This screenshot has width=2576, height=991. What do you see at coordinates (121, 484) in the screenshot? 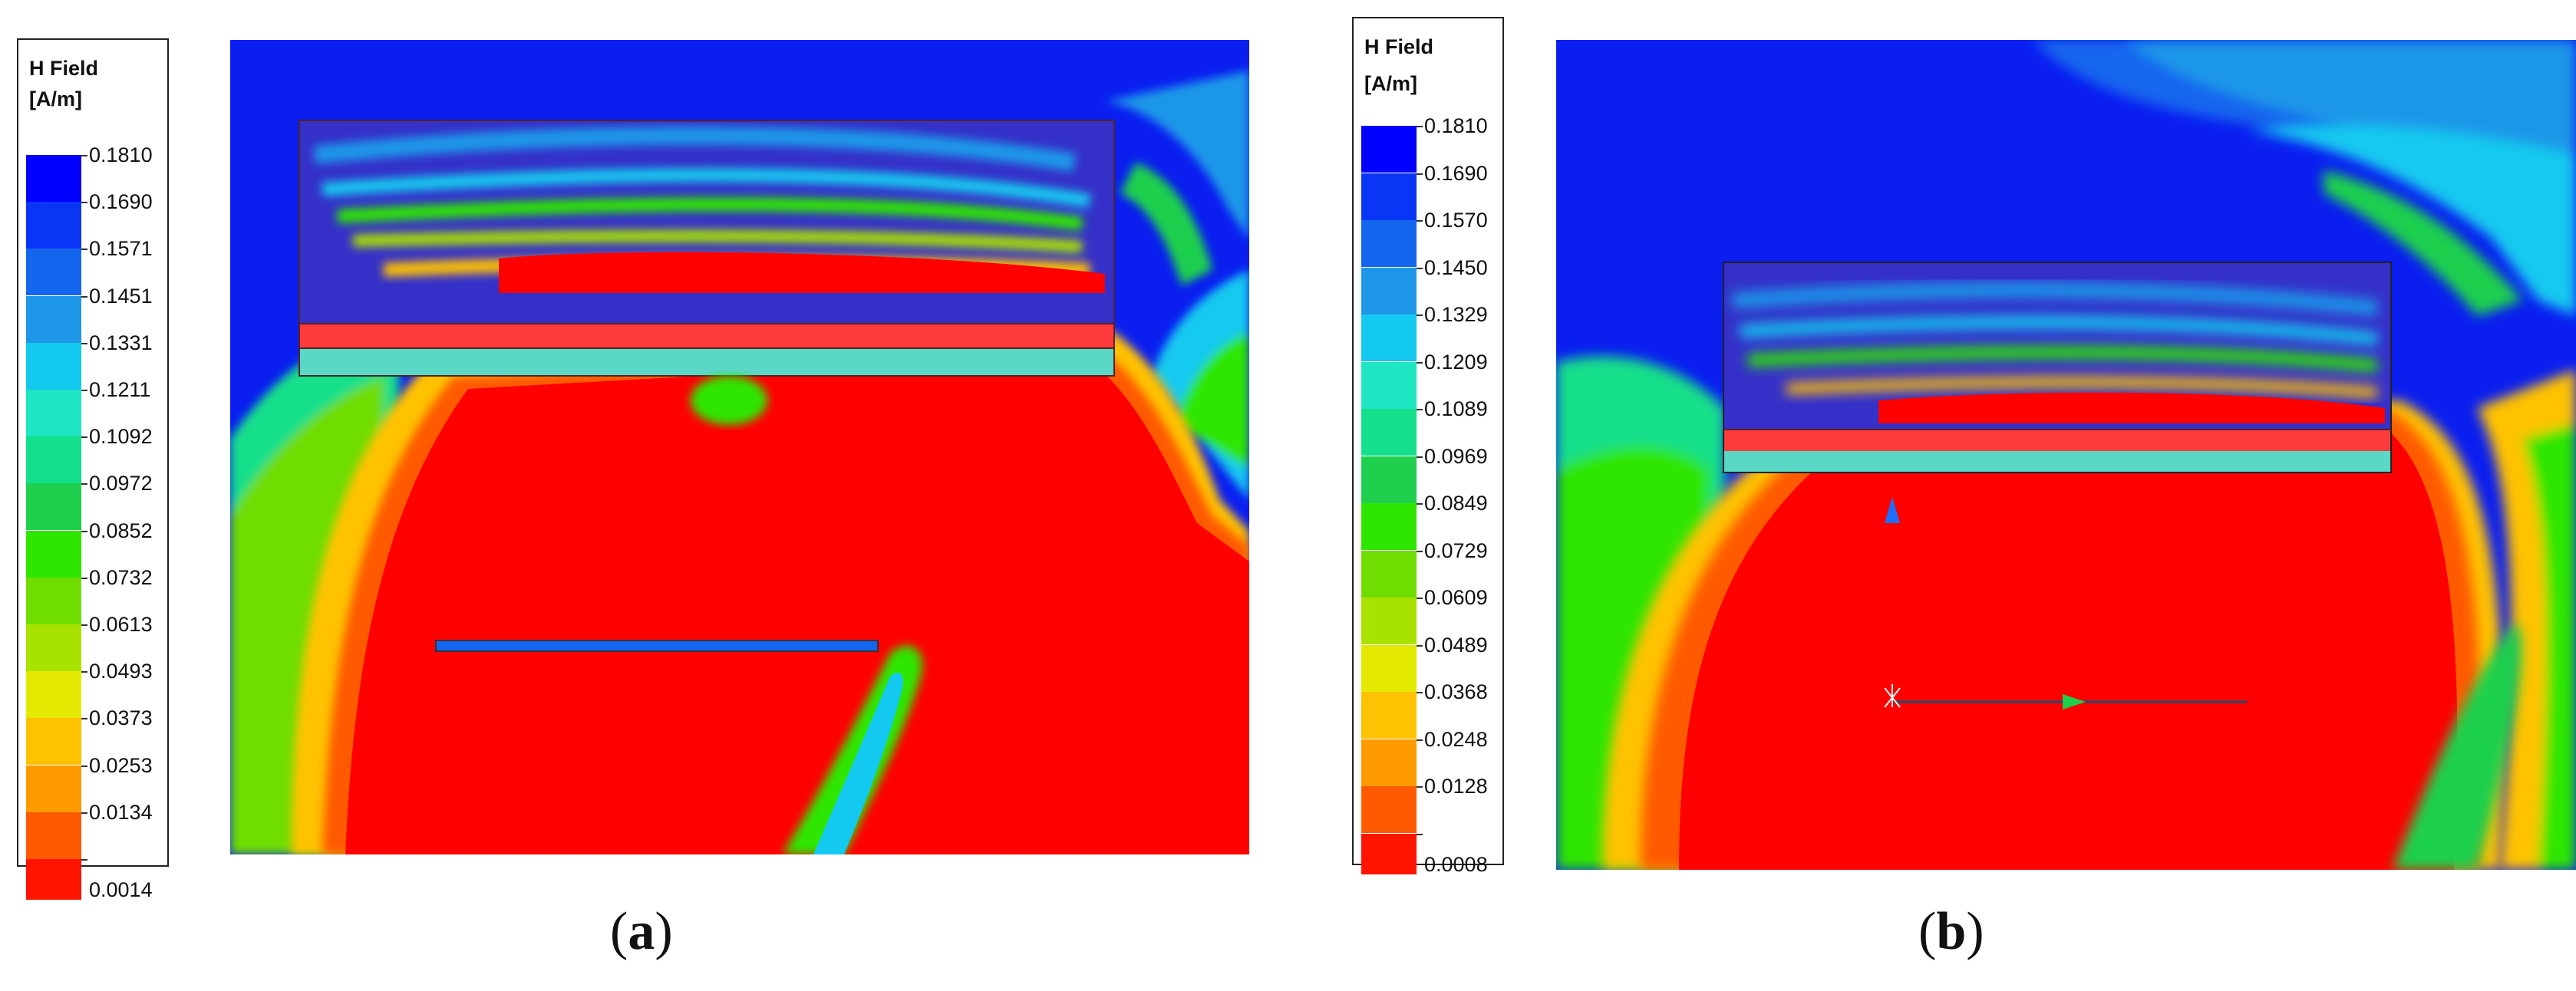
I see `legend-value: 0.0972` at bounding box center [121, 484].